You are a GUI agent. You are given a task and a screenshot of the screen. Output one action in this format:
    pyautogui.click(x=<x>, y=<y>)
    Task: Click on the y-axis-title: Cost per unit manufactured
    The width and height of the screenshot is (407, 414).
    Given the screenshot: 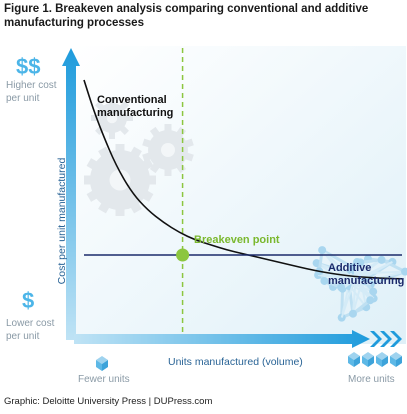 What is the action you would take?
    pyautogui.click(x=62, y=221)
    